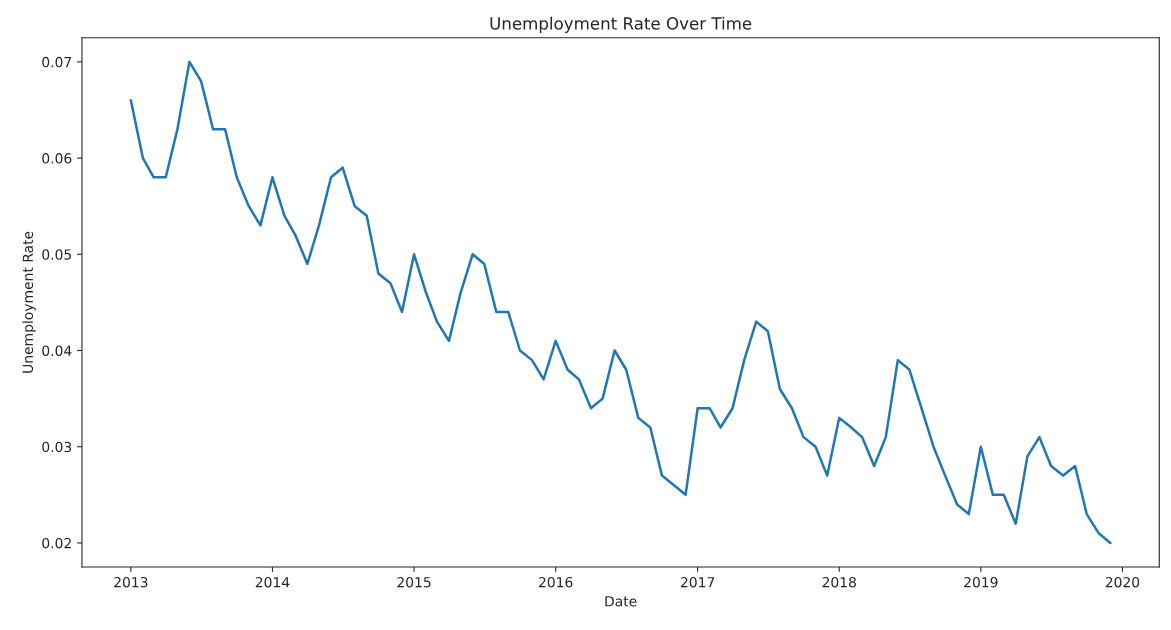 The image size is (1171, 630). I want to click on y-axis-title: Unemployment Rate, so click(29, 302).